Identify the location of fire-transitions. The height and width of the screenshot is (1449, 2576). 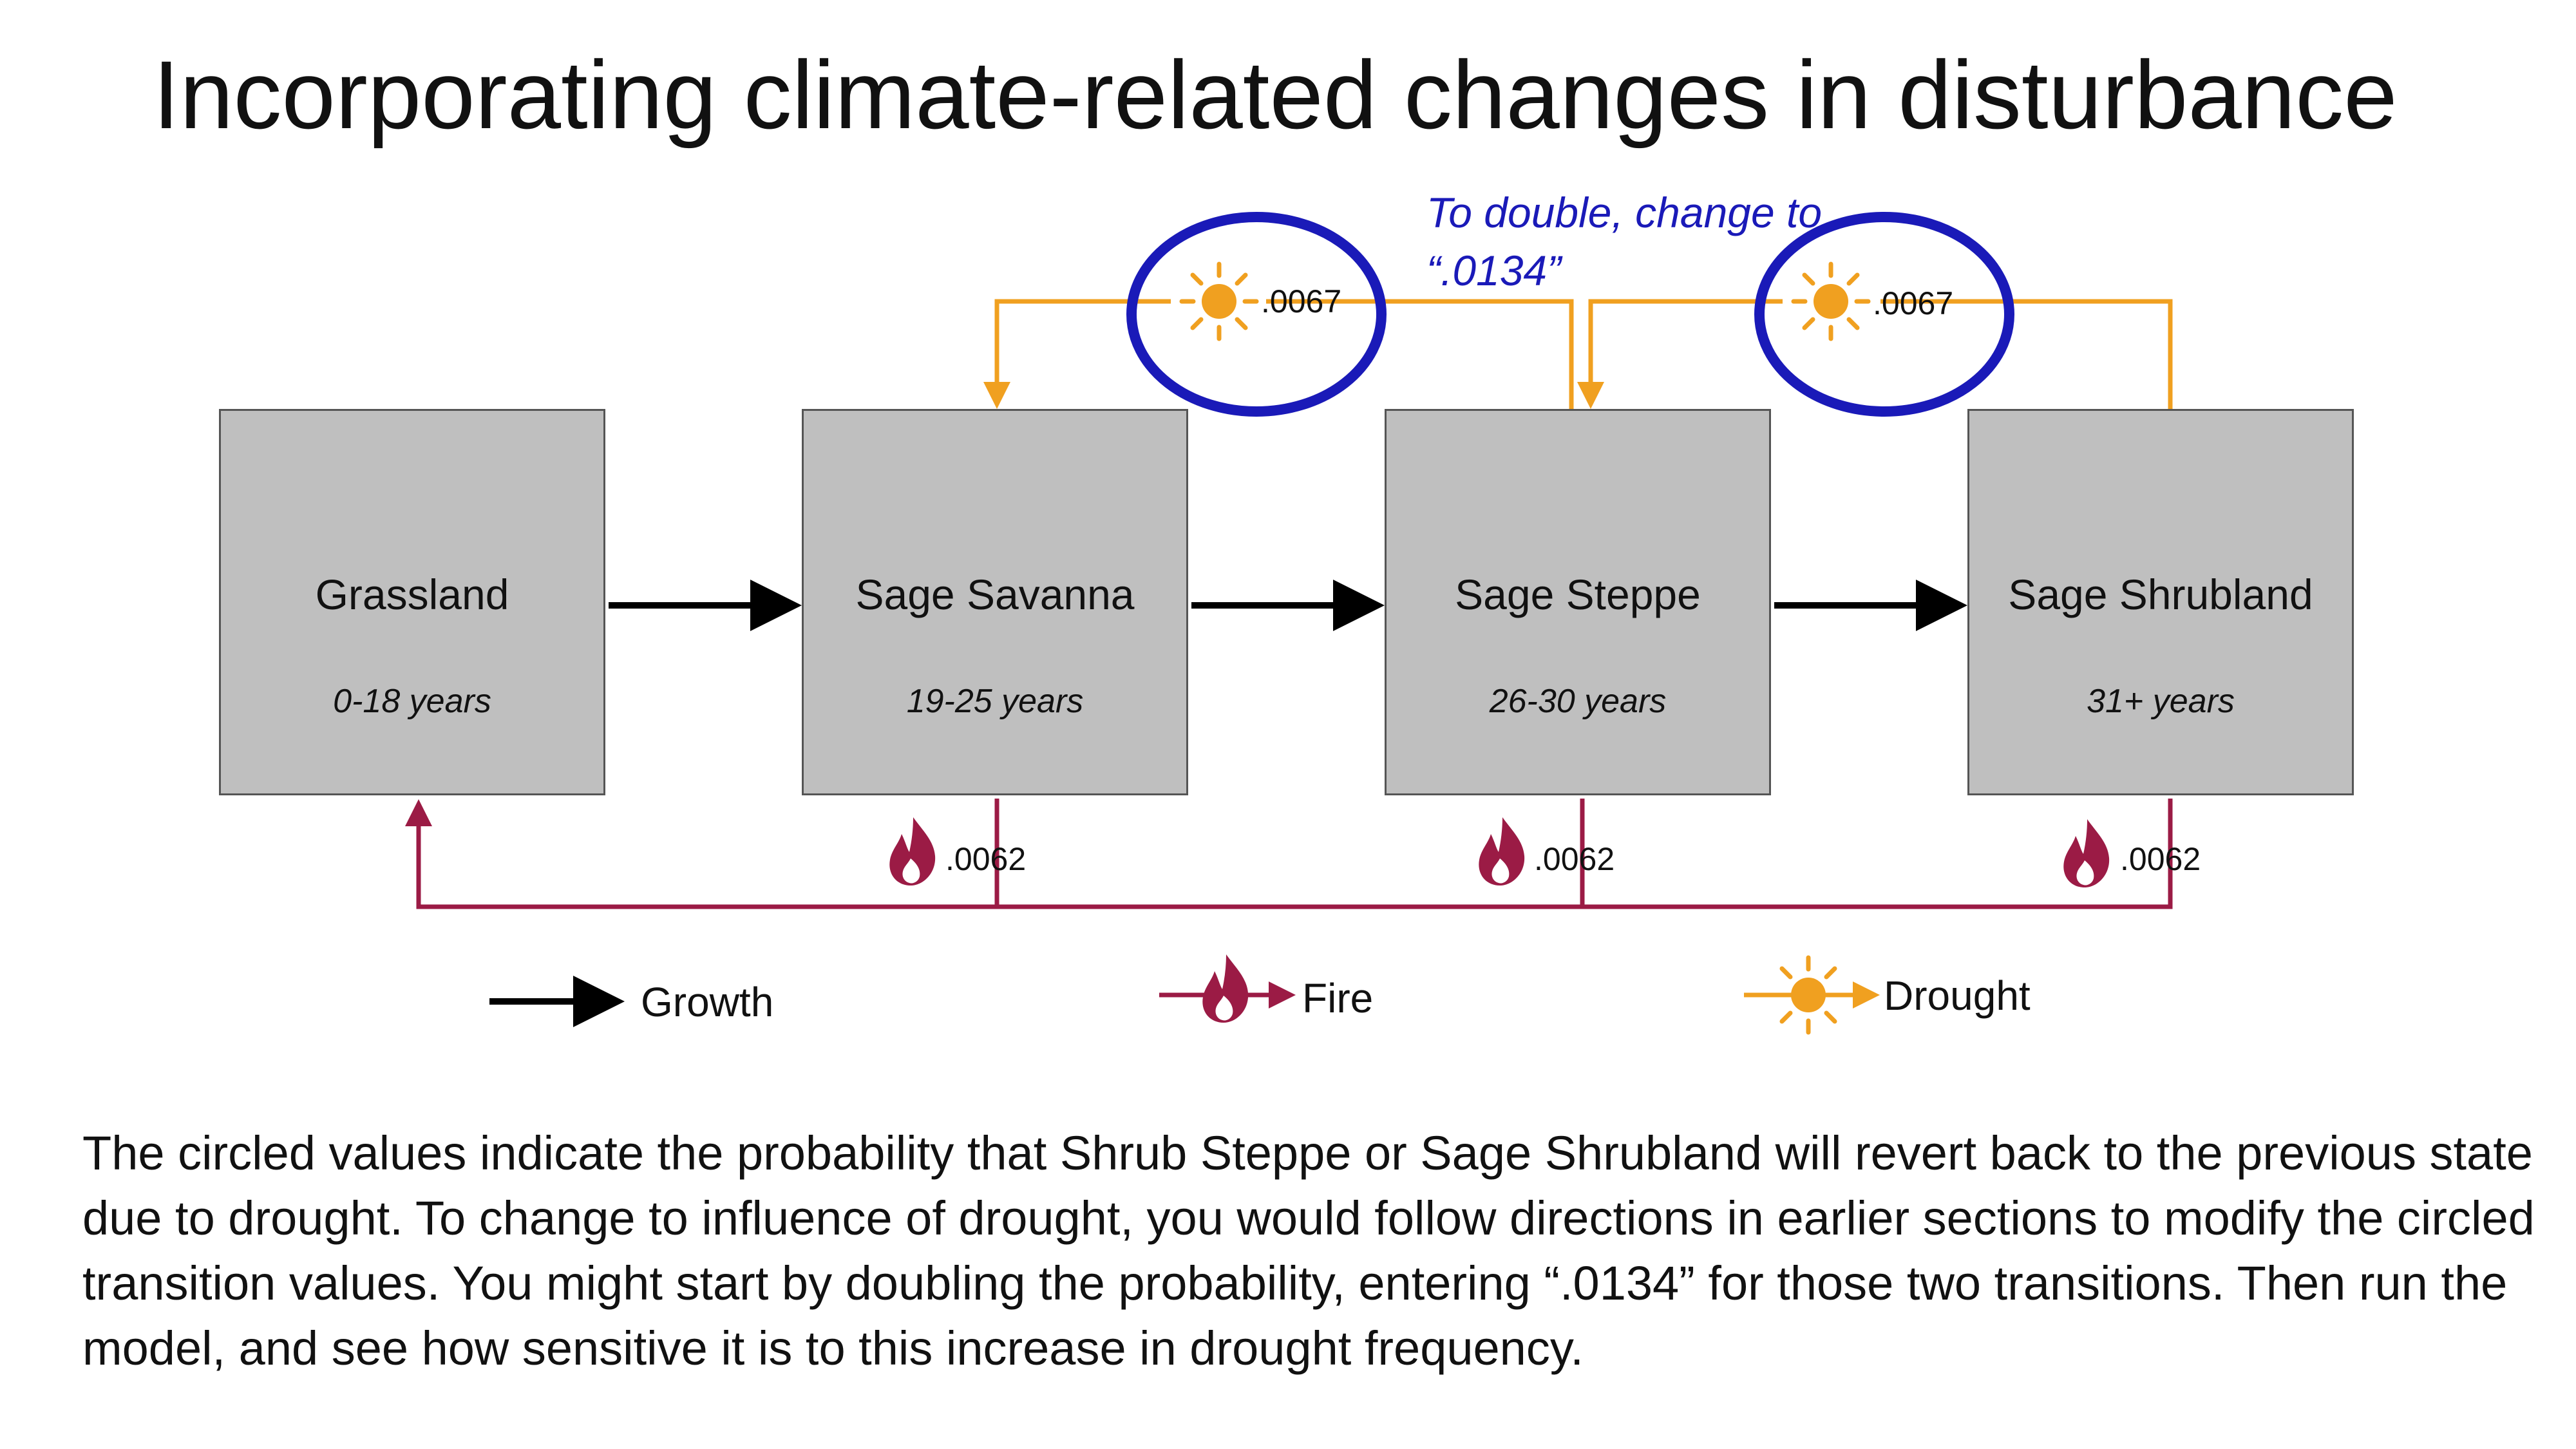
(1289, 854).